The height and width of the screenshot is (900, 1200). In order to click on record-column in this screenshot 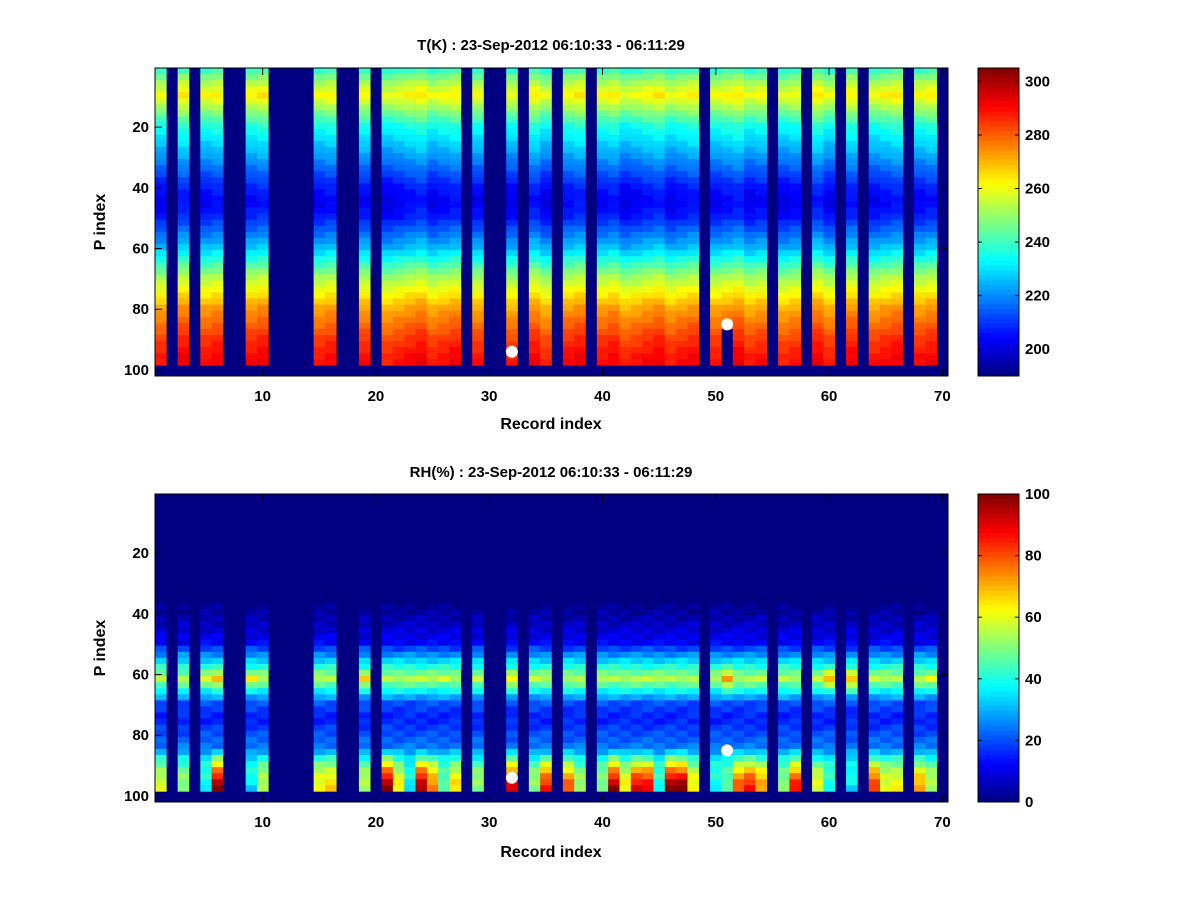, I will do `click(886, 217)`.